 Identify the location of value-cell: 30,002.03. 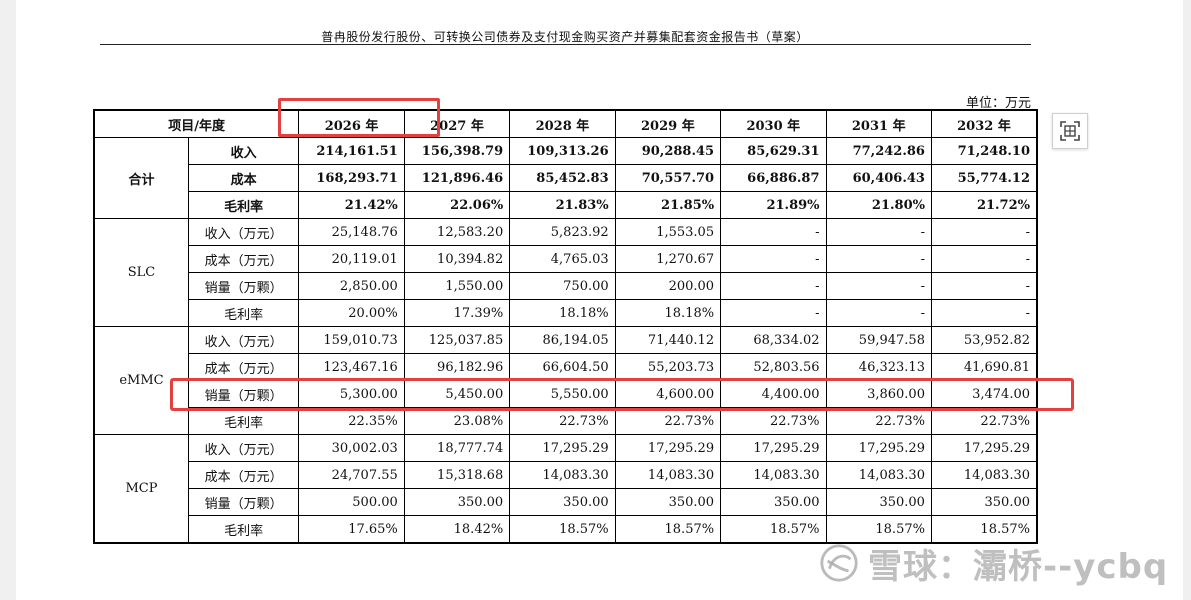
(351, 448).